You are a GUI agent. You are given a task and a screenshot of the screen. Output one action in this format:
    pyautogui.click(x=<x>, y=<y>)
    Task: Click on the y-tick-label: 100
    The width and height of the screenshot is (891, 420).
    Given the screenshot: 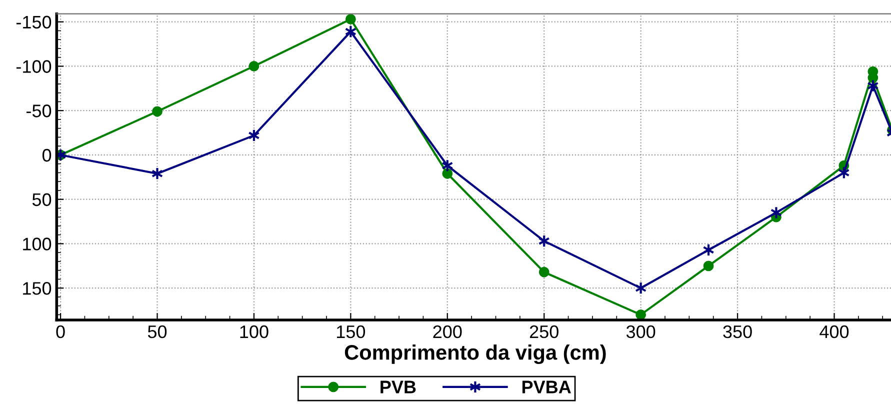 What is the action you would take?
    pyautogui.click(x=37, y=244)
    